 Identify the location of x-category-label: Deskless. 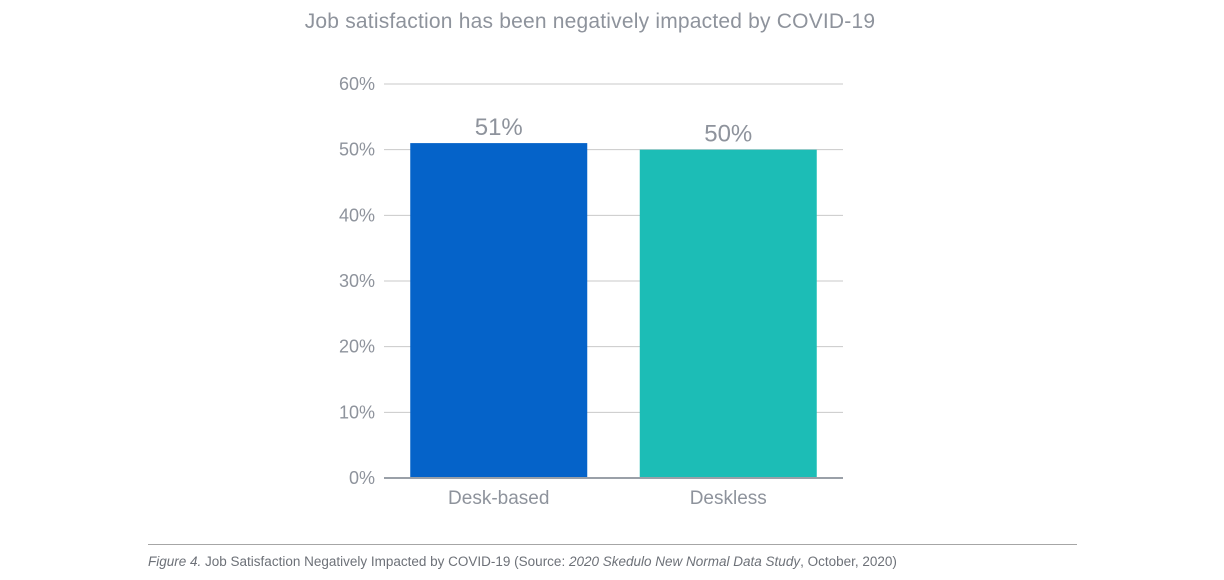
(728, 498).